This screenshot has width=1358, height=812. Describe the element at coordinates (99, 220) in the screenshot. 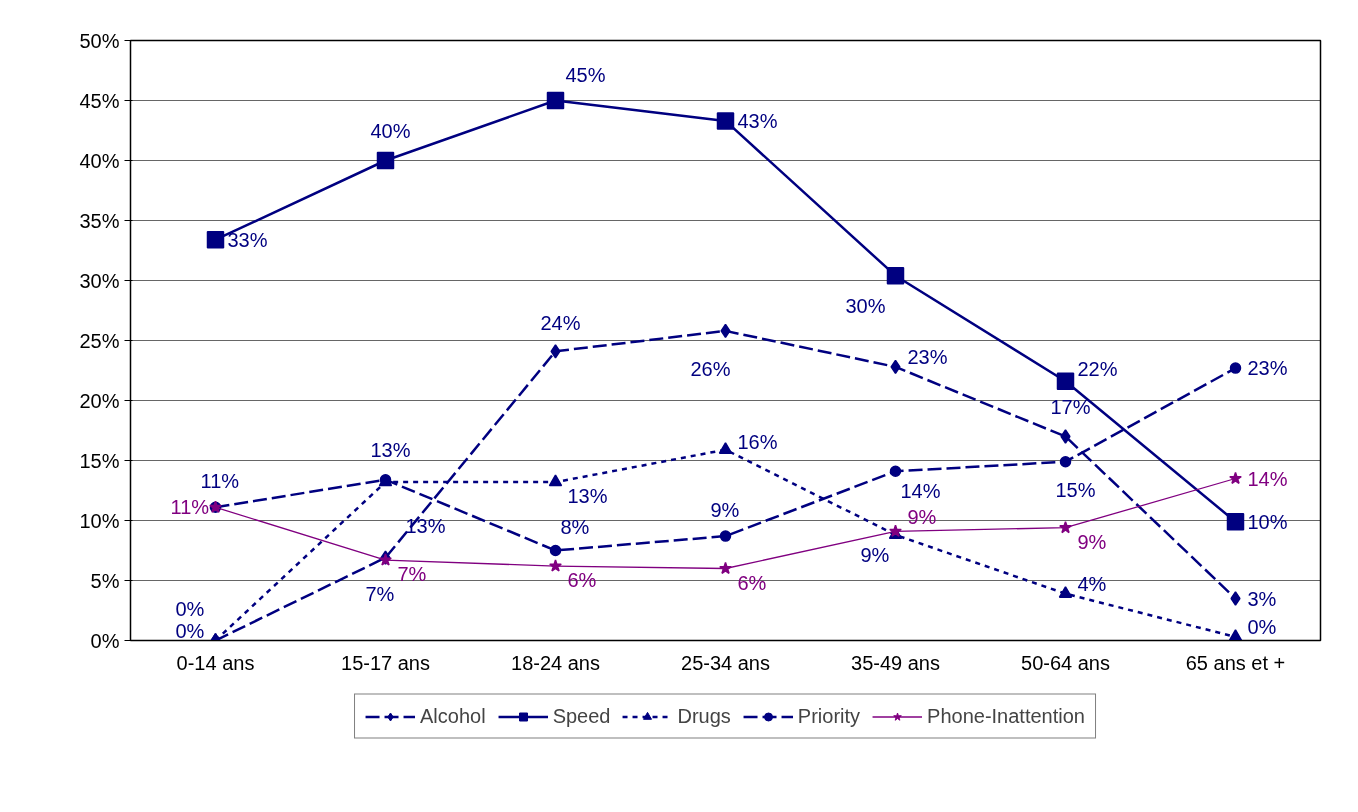

I see `y-tick-label: 35%` at that location.